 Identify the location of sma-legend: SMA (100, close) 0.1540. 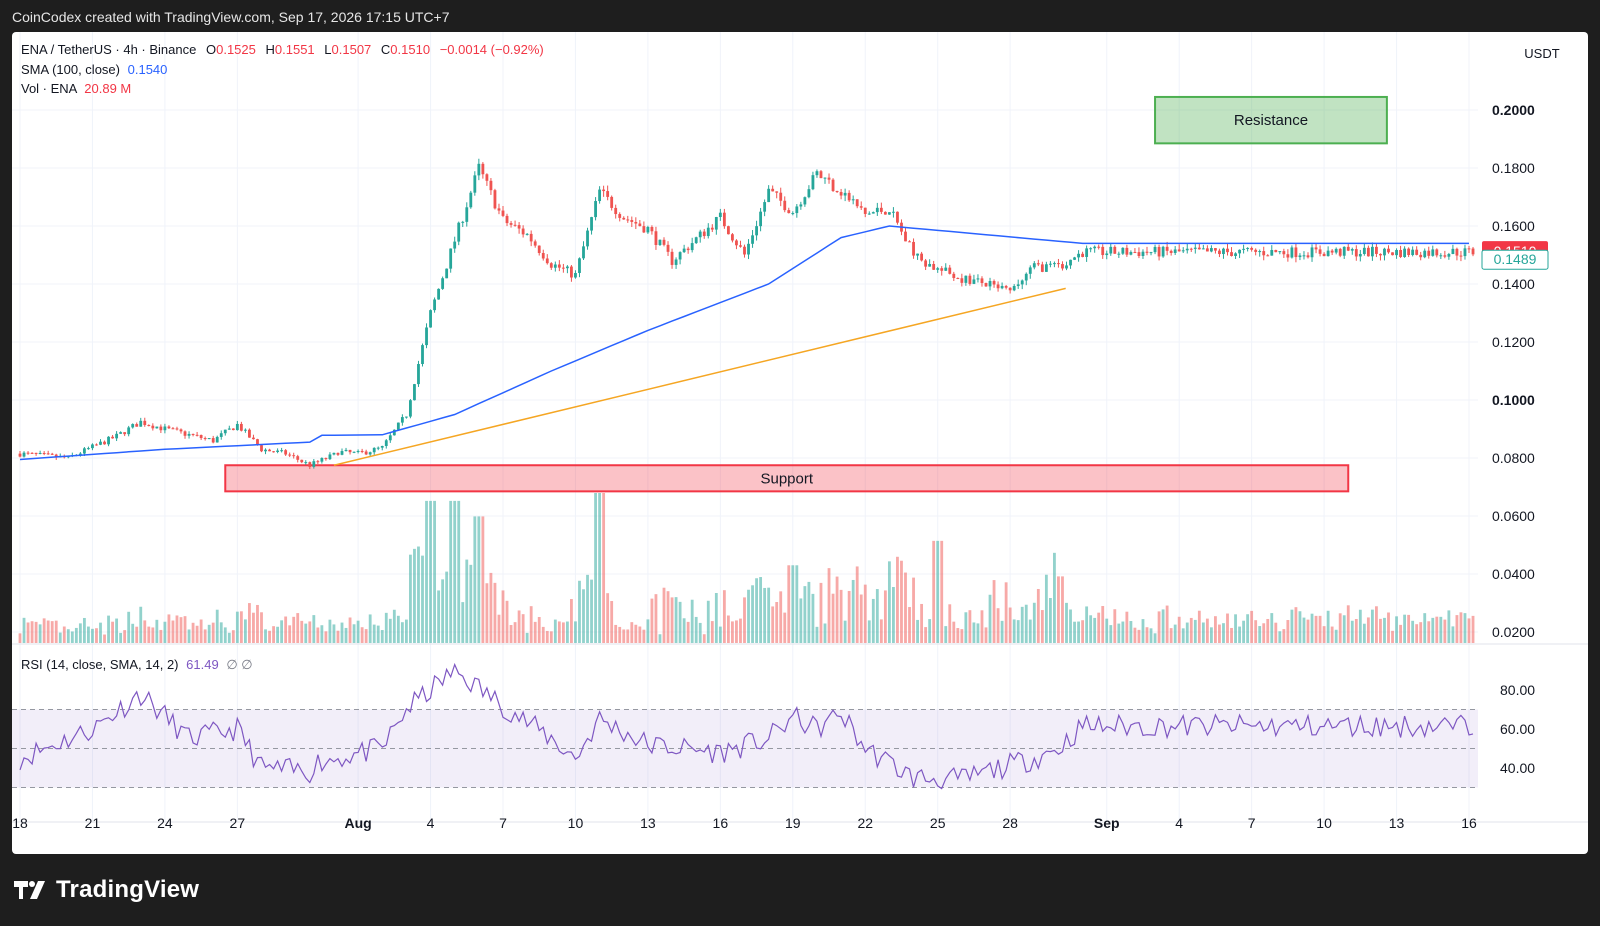
(94, 69).